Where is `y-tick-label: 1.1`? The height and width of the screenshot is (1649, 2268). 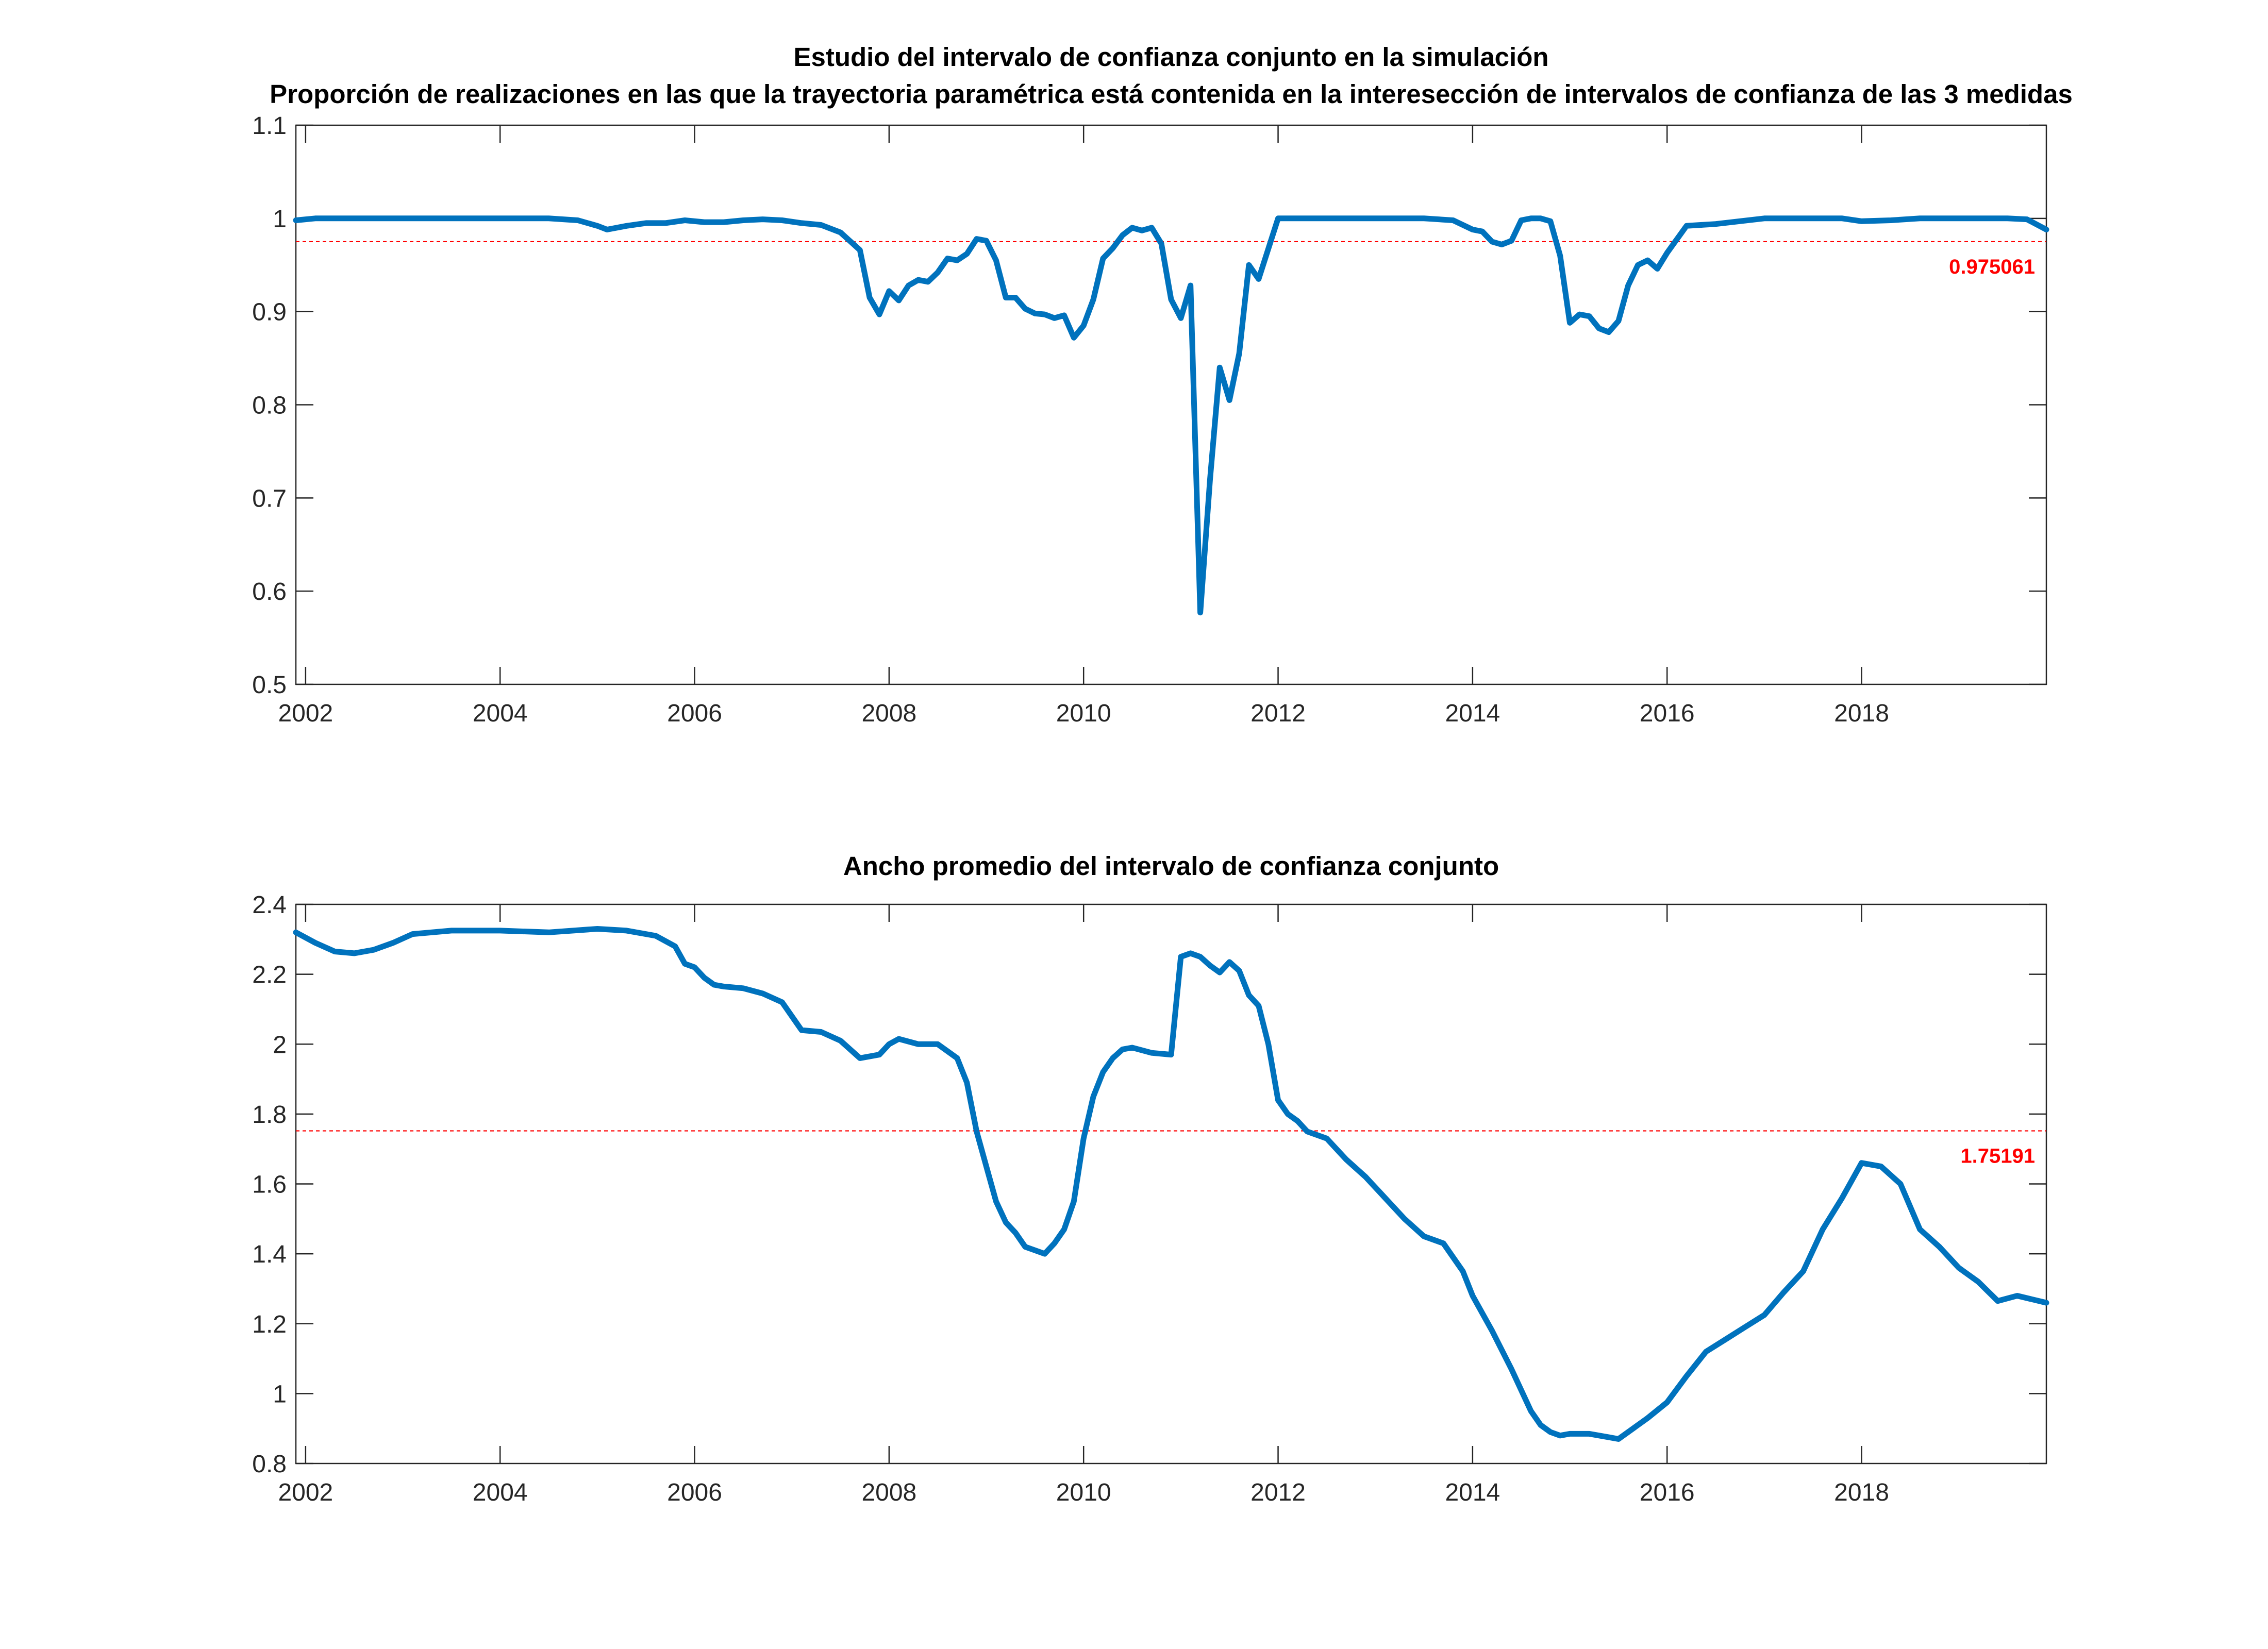
y-tick-label: 1.1 is located at coordinates (269, 126).